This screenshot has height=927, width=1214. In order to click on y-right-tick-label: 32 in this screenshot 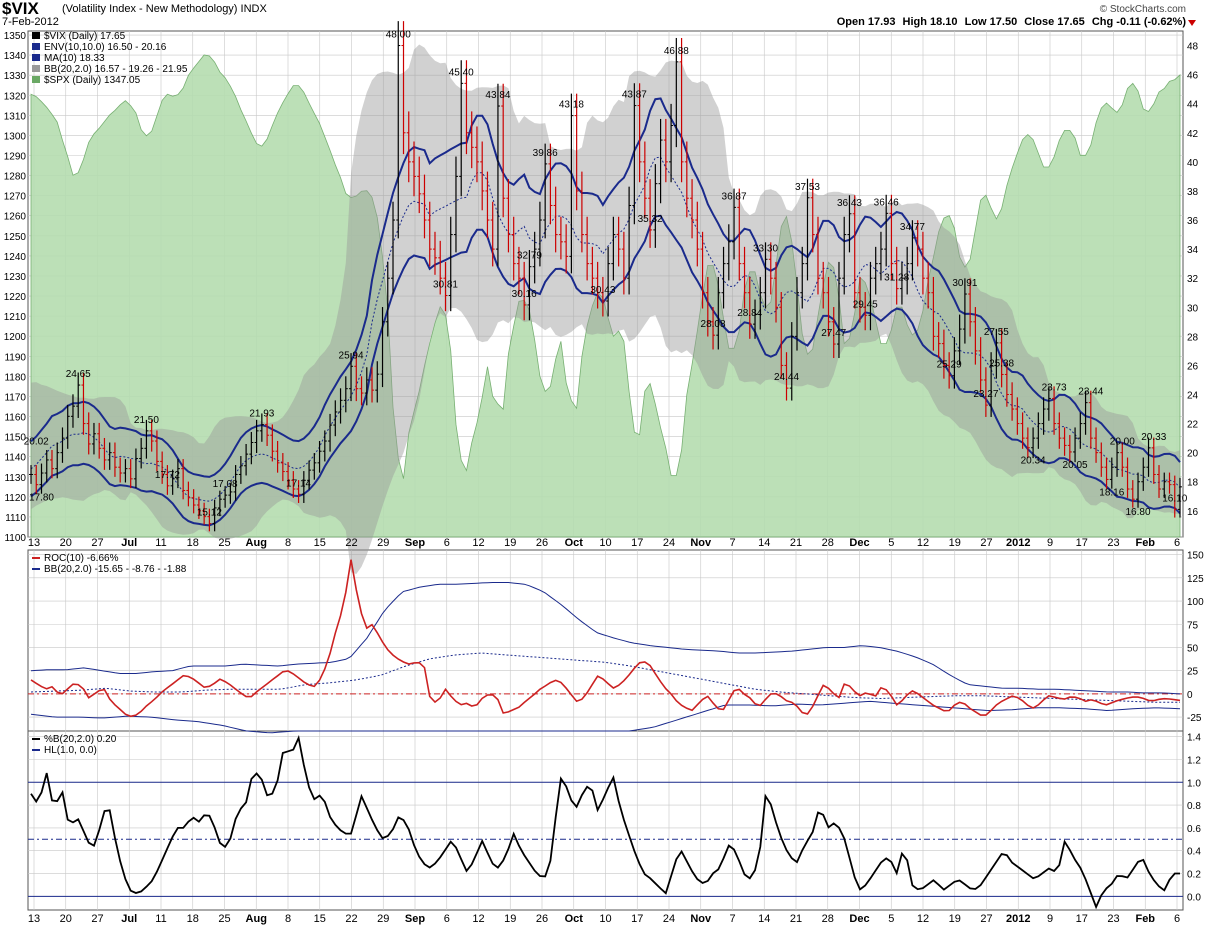, I will do `click(1193, 279)`.